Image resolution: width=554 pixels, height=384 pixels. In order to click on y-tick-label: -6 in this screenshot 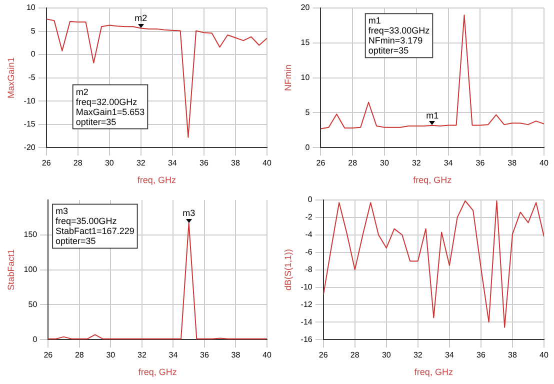, I will do `click(309, 252)`.